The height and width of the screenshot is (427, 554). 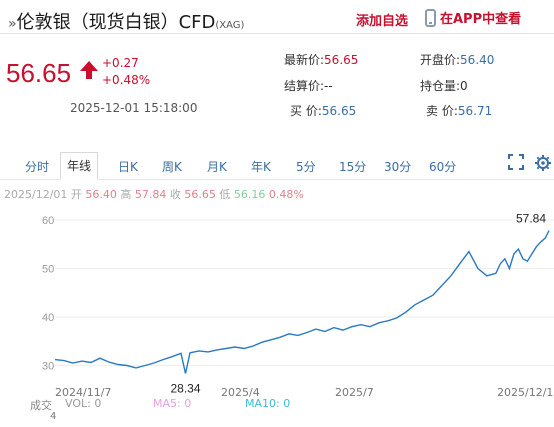 What do you see at coordinates (79, 166) in the screenshot?
I see `tab-year-line: 年线` at bounding box center [79, 166].